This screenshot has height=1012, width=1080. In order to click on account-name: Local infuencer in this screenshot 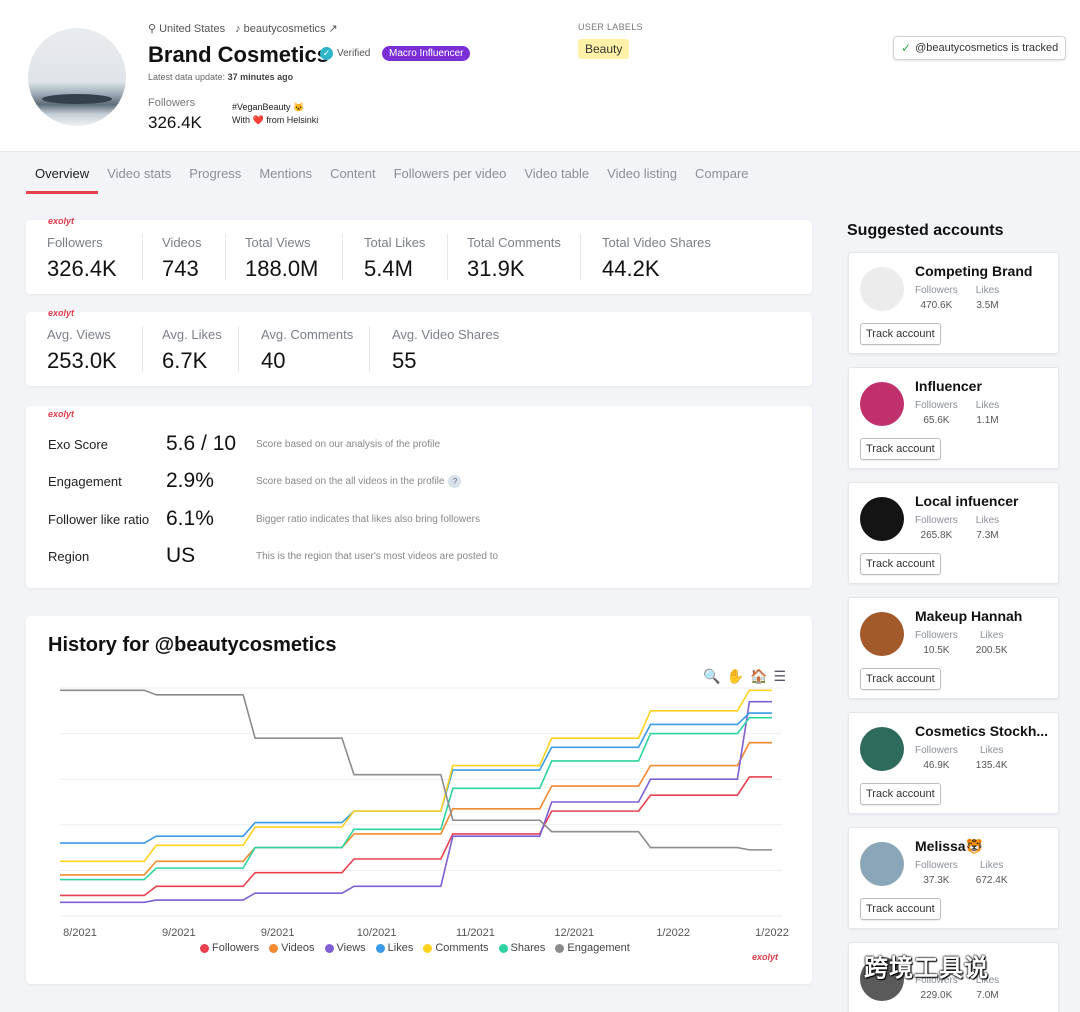, I will do `click(967, 501)`.